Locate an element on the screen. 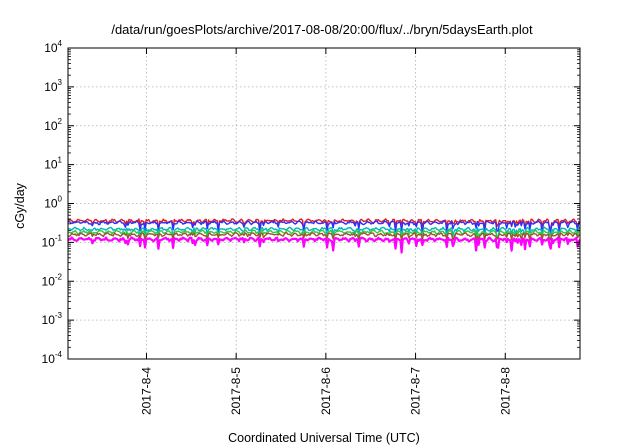  y-tick-labels: 10⁻⁴ 10⁻³ 10⁻² 10⁻¹ 10⁰ 10¹ 10² 10³ 10⁴ is located at coordinates (52, 202).